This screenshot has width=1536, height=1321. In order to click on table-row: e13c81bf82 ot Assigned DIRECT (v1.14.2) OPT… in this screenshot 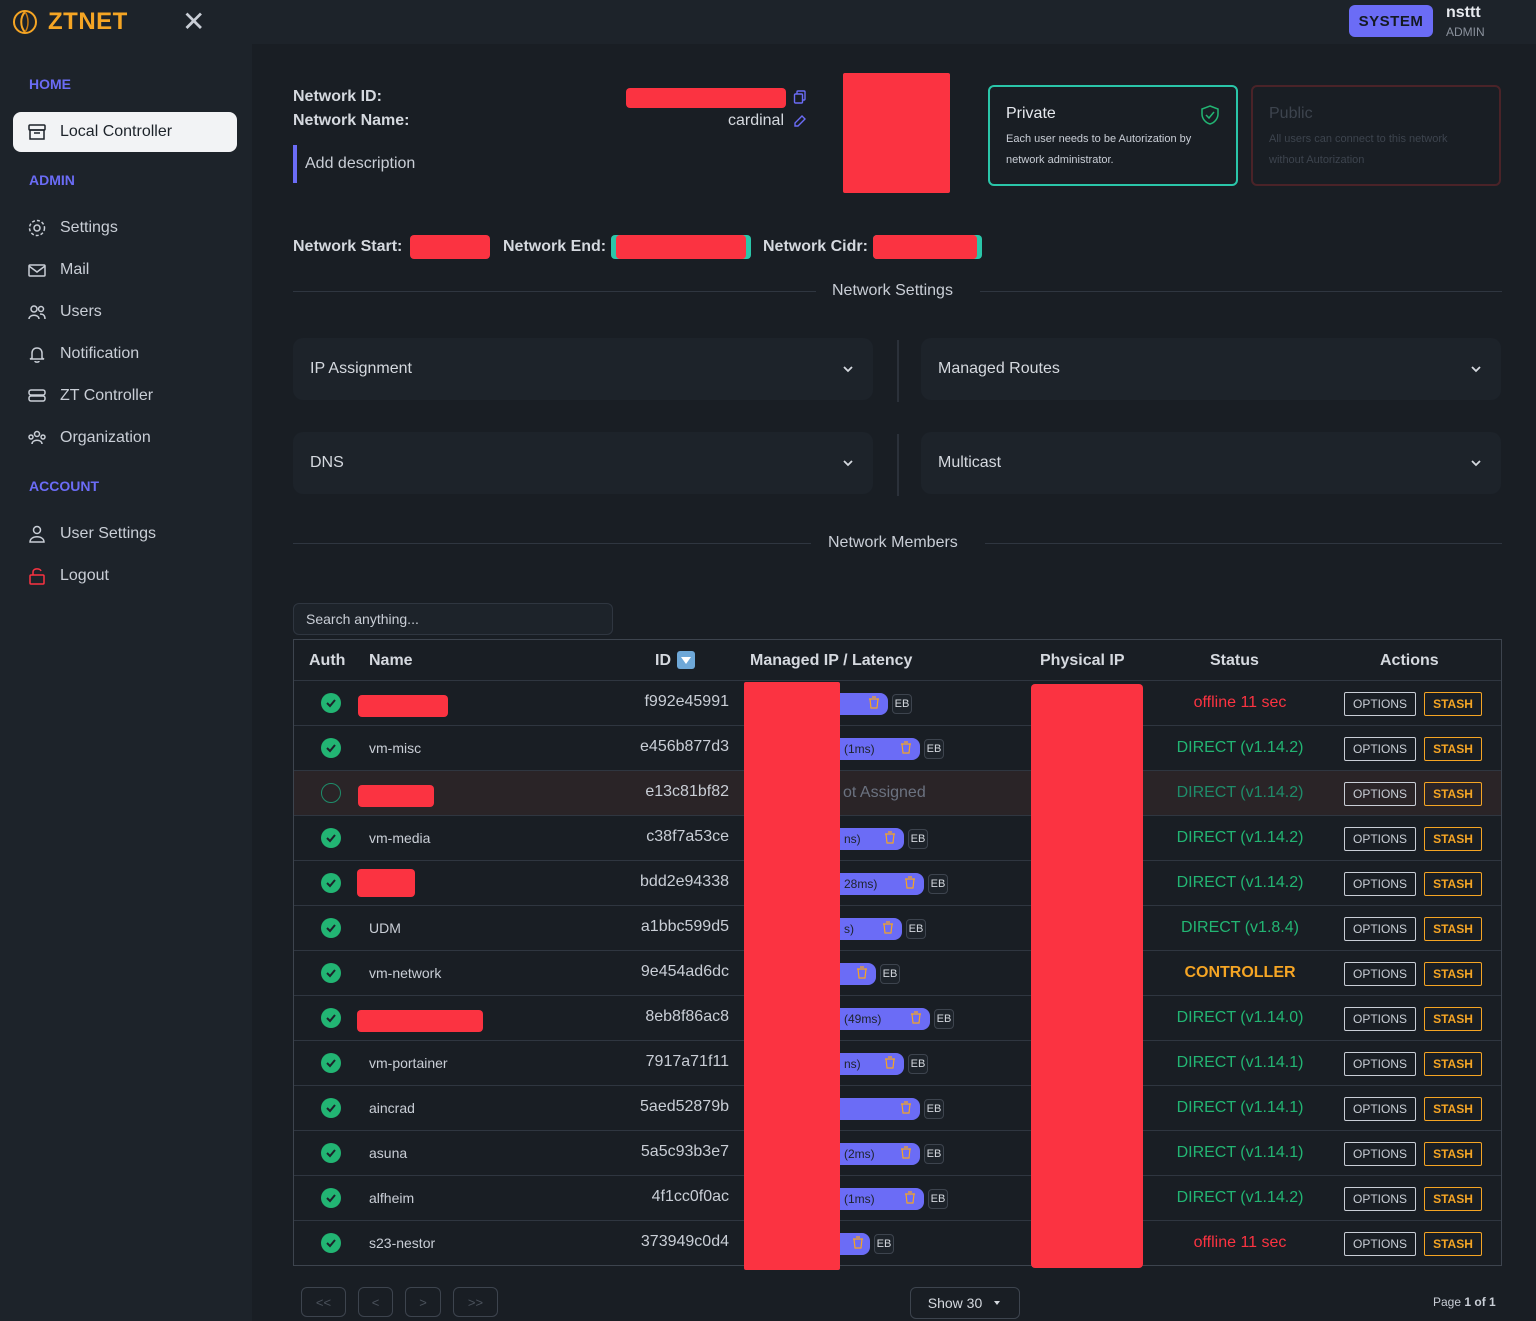, I will do `click(897, 792)`.